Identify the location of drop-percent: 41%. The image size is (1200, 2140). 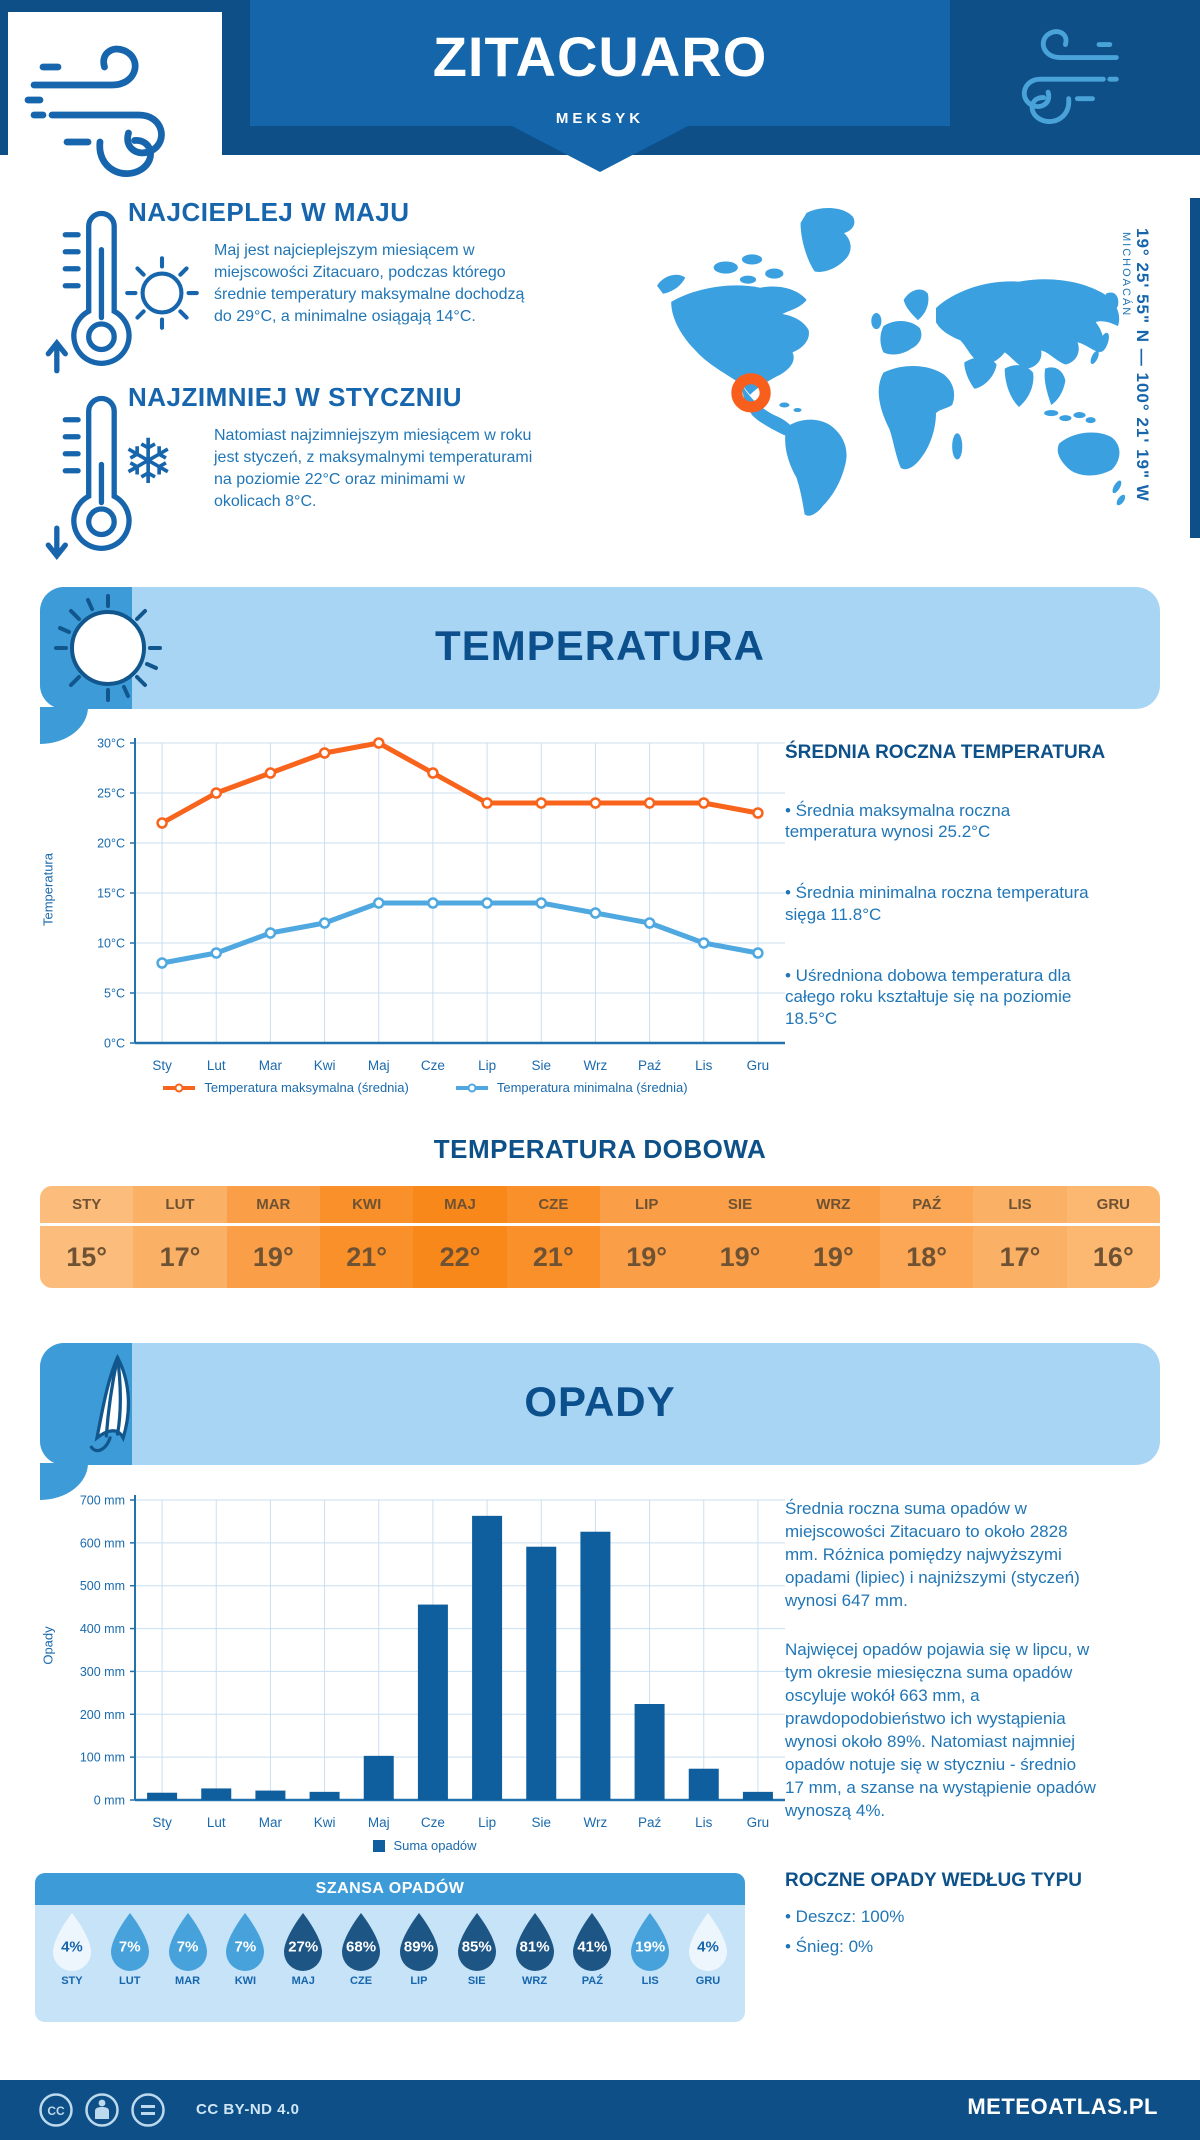
(592, 1947).